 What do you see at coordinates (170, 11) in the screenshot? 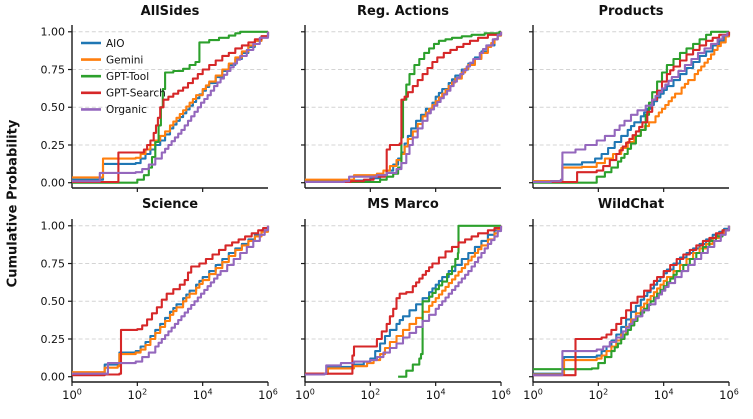
I see `panel-title-allsides: AllSides` at bounding box center [170, 11].